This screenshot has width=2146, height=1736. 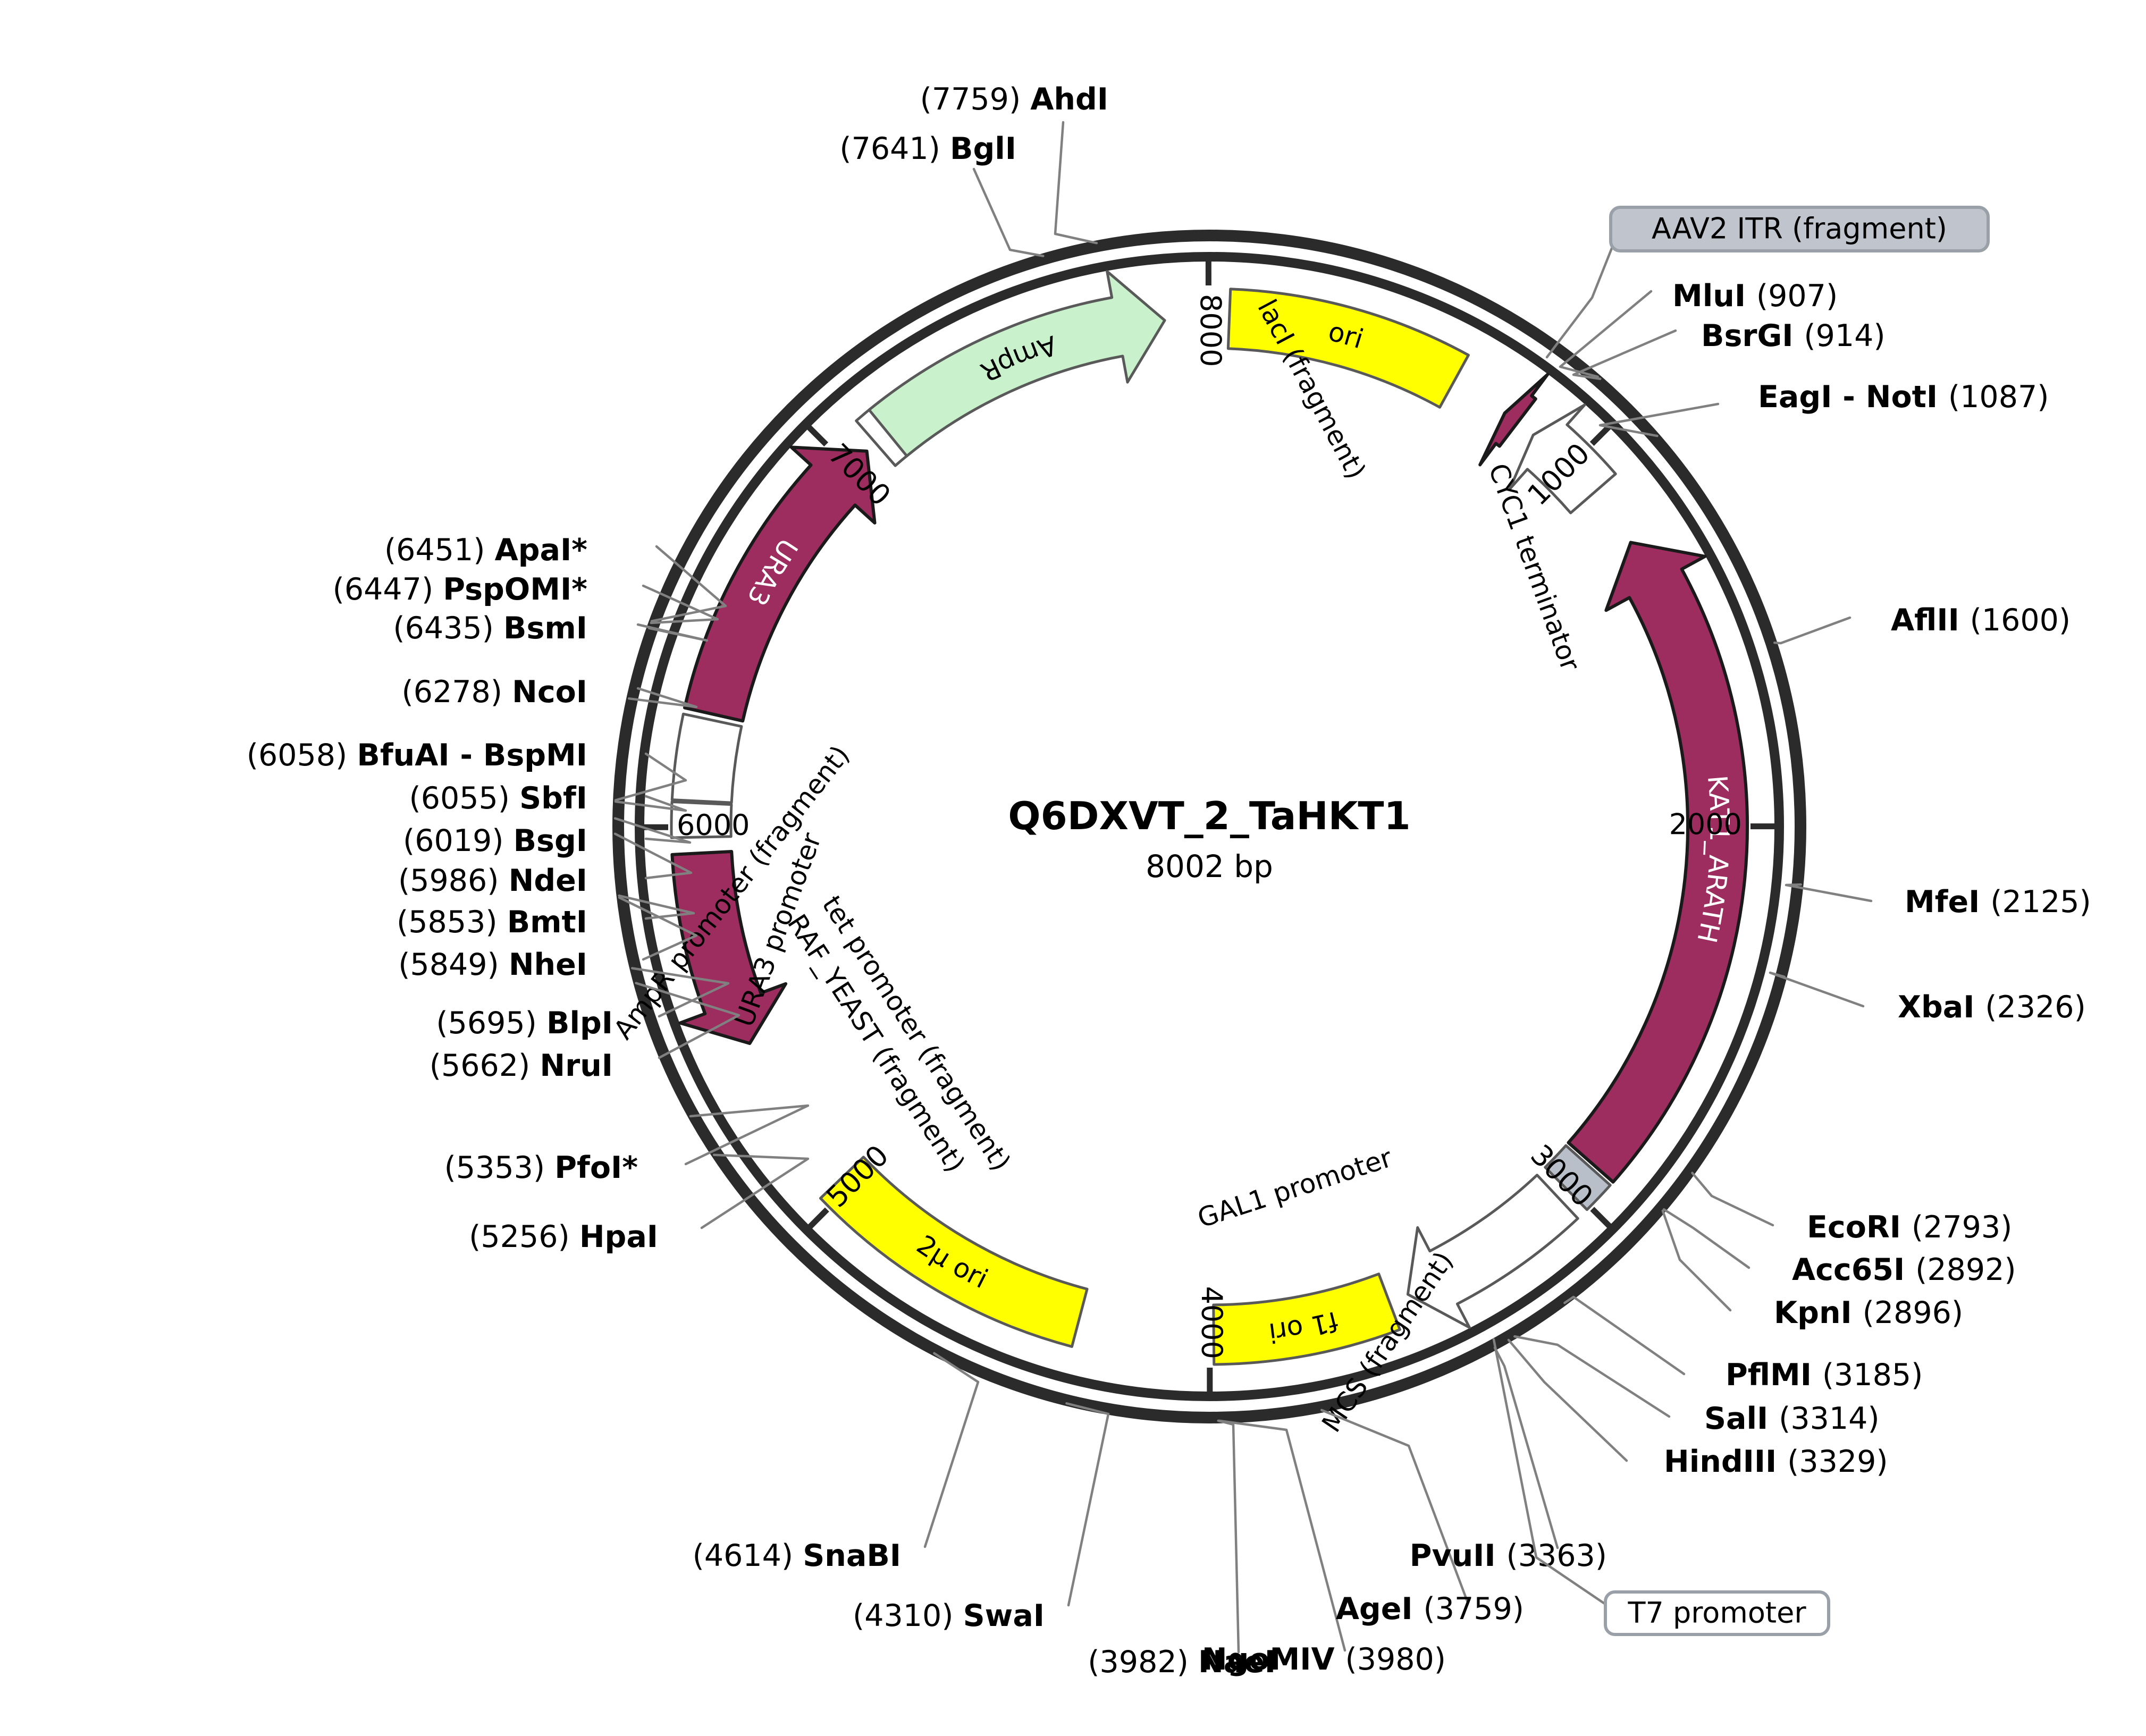 What do you see at coordinates (564, 1236) in the screenshot?
I see `restriction-site-hpai: (5256) HpaI` at bounding box center [564, 1236].